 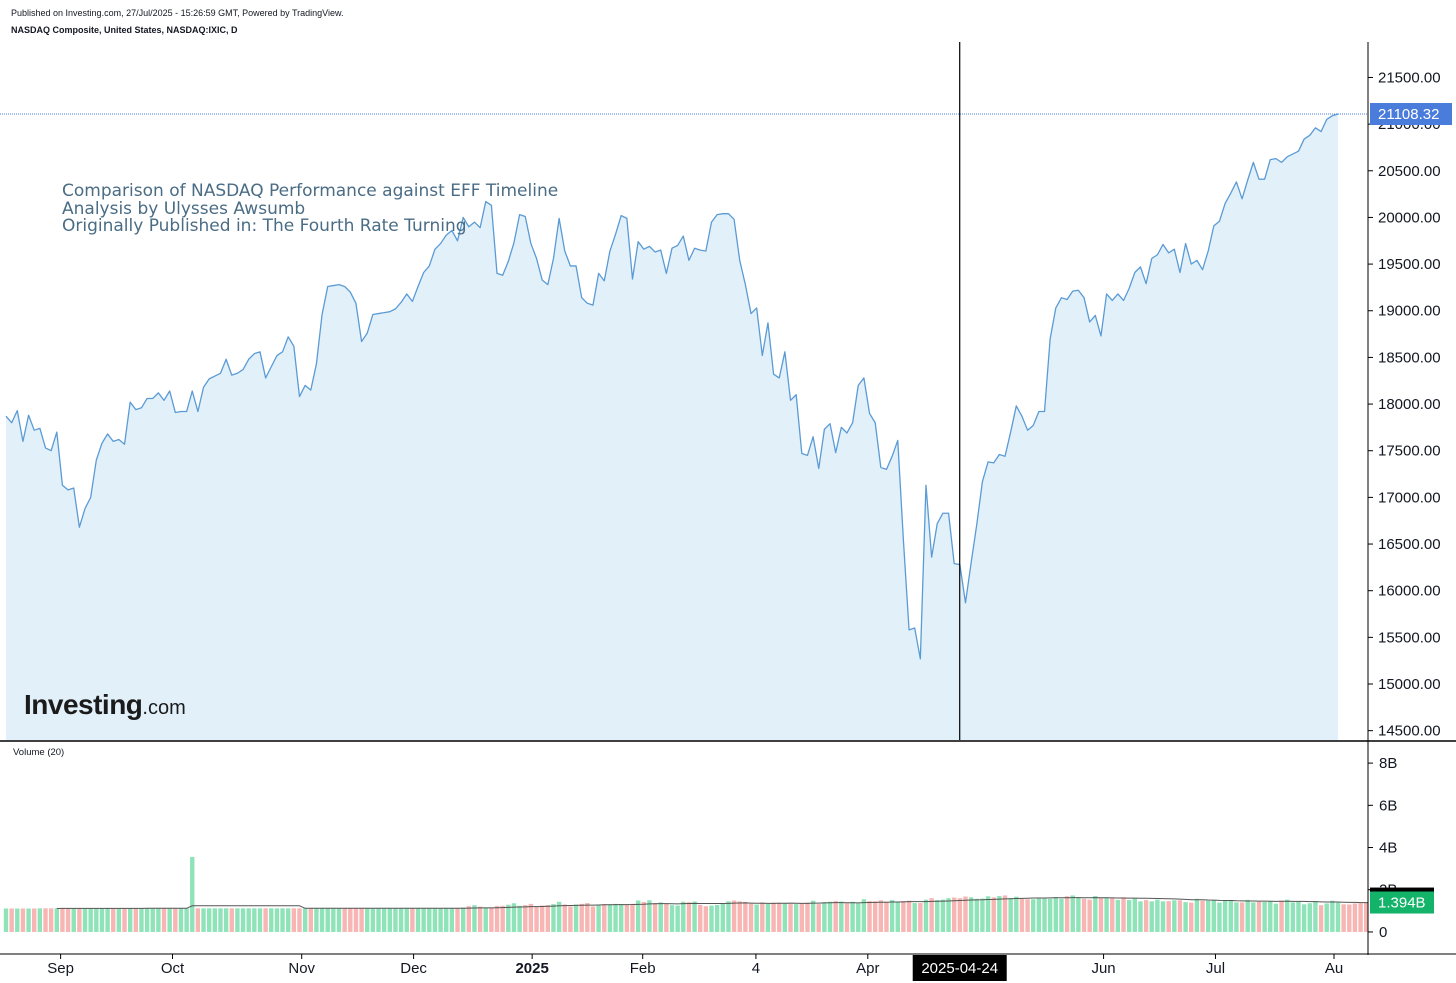 What do you see at coordinates (164, 708) in the screenshot?
I see `logo-suffix: .com` at bounding box center [164, 708].